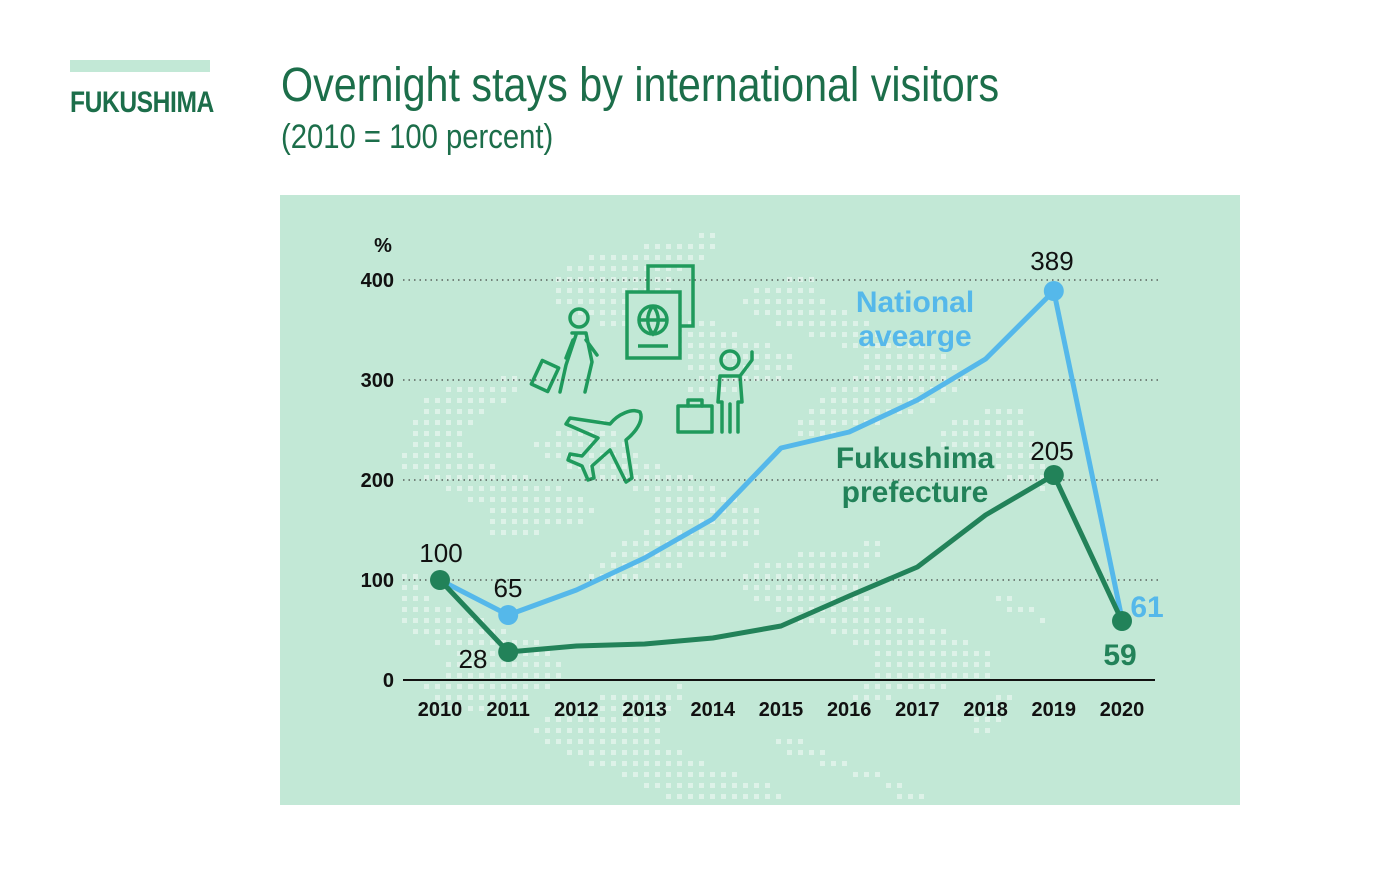  Describe the element at coordinates (140, 66) in the screenshot. I see `region-tag-bar` at that location.